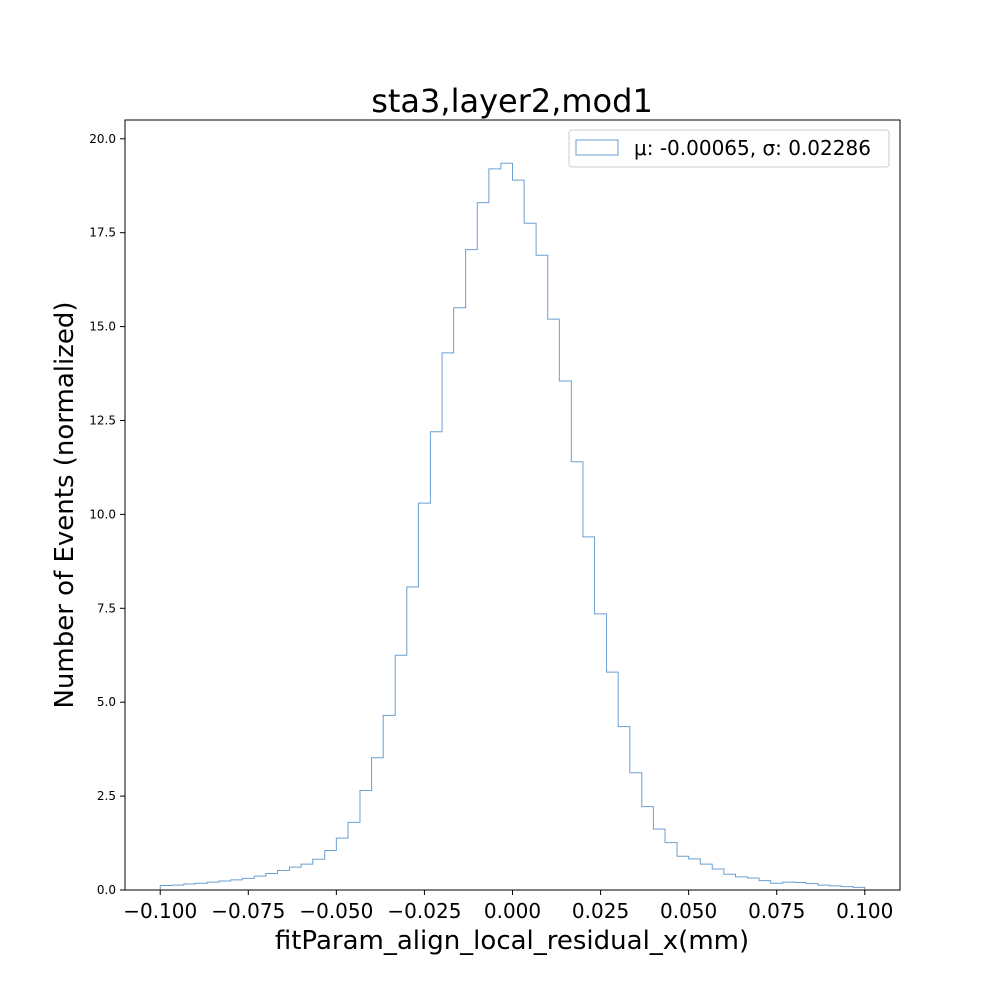  Describe the element at coordinates (102, 514) in the screenshot. I see `y-tick-label: 10.0` at that location.